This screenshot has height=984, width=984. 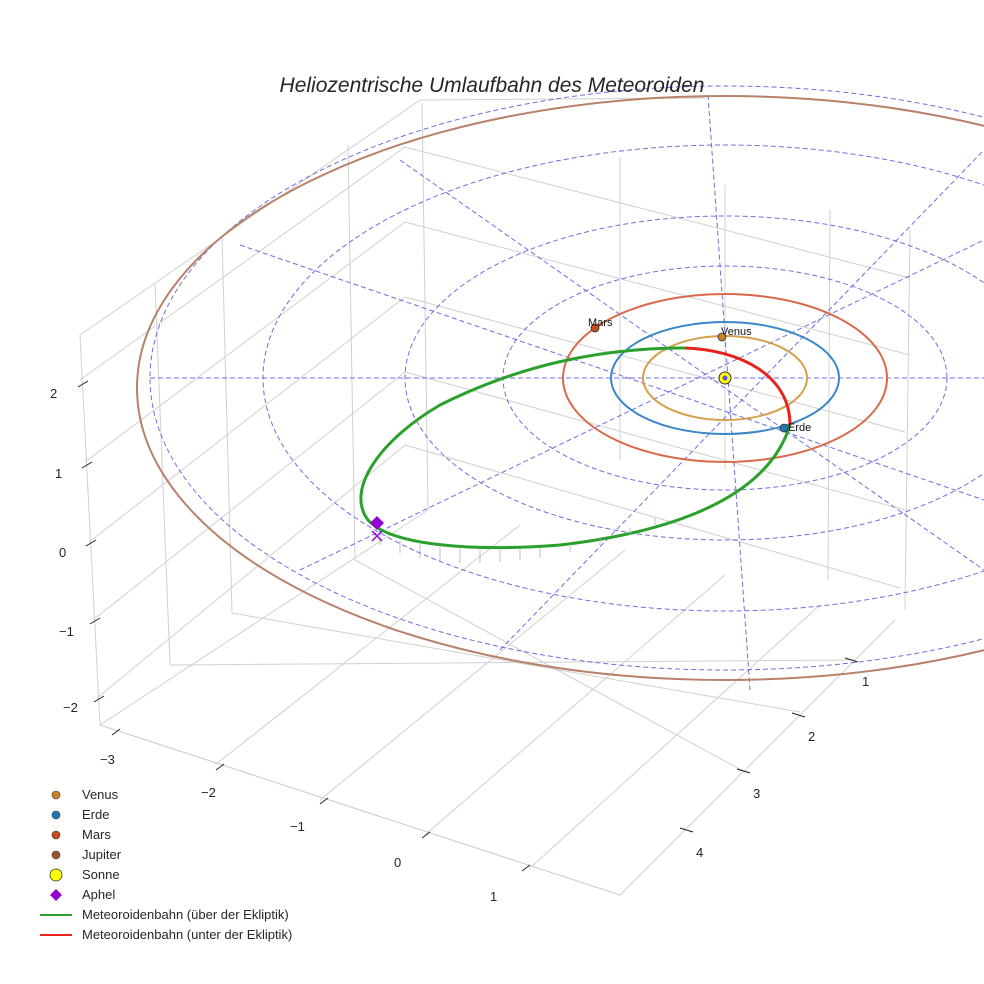 I want to click on x-tick-label: −2, so click(x=208, y=792).